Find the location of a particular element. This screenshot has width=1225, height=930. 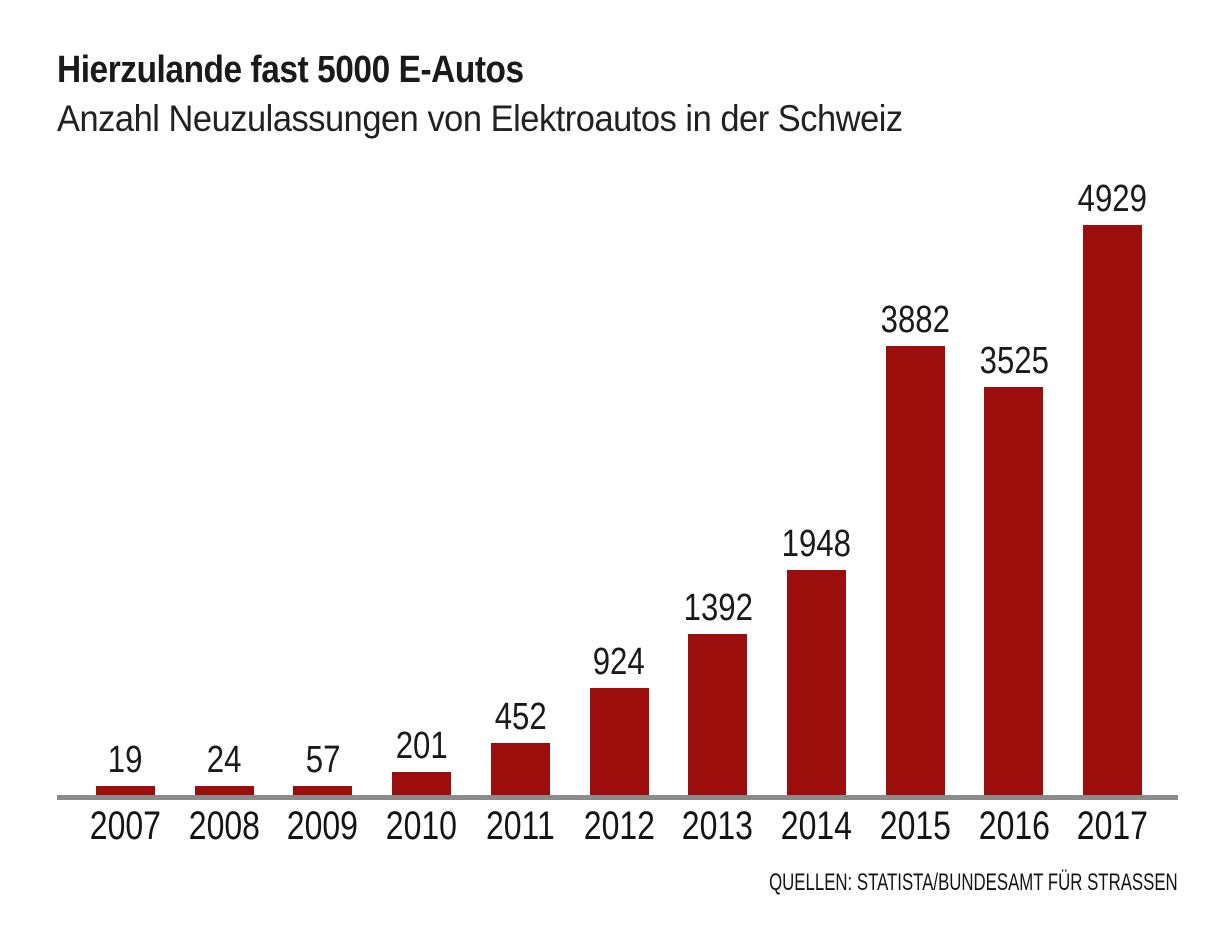

bar-2007 is located at coordinates (125, 790).